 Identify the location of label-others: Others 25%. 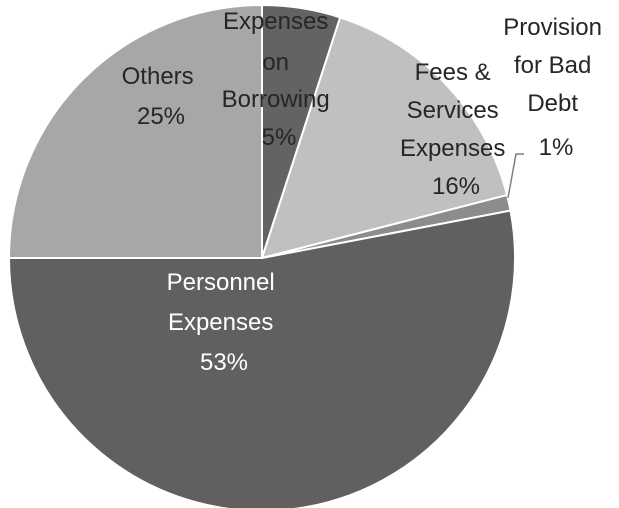
(161, 96).